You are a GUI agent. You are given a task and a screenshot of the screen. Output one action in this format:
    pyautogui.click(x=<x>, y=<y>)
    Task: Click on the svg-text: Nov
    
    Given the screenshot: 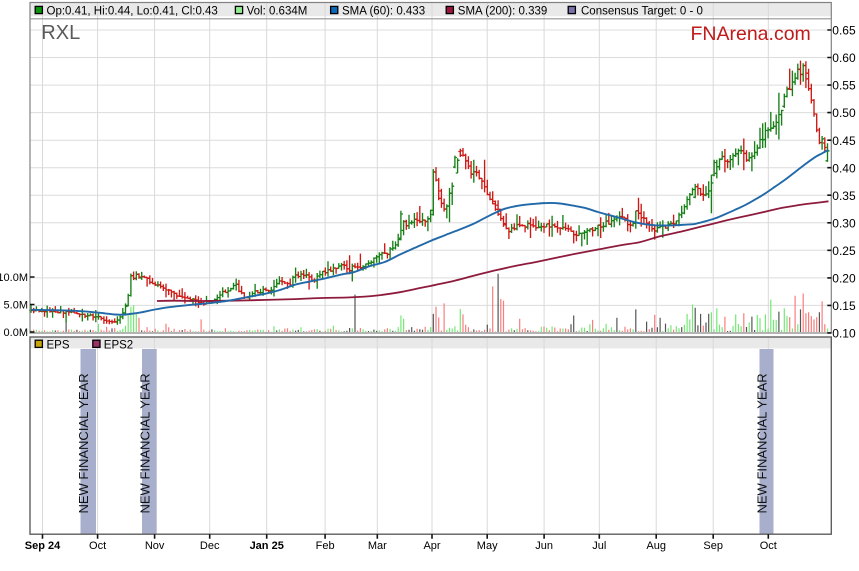 What is the action you would take?
    pyautogui.click(x=155, y=546)
    